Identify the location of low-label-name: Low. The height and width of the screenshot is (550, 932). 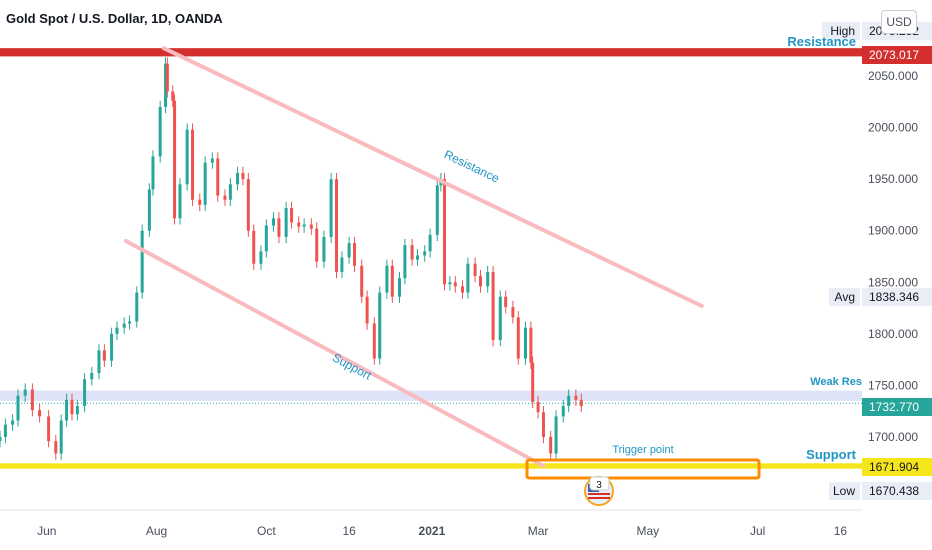
(844, 491).